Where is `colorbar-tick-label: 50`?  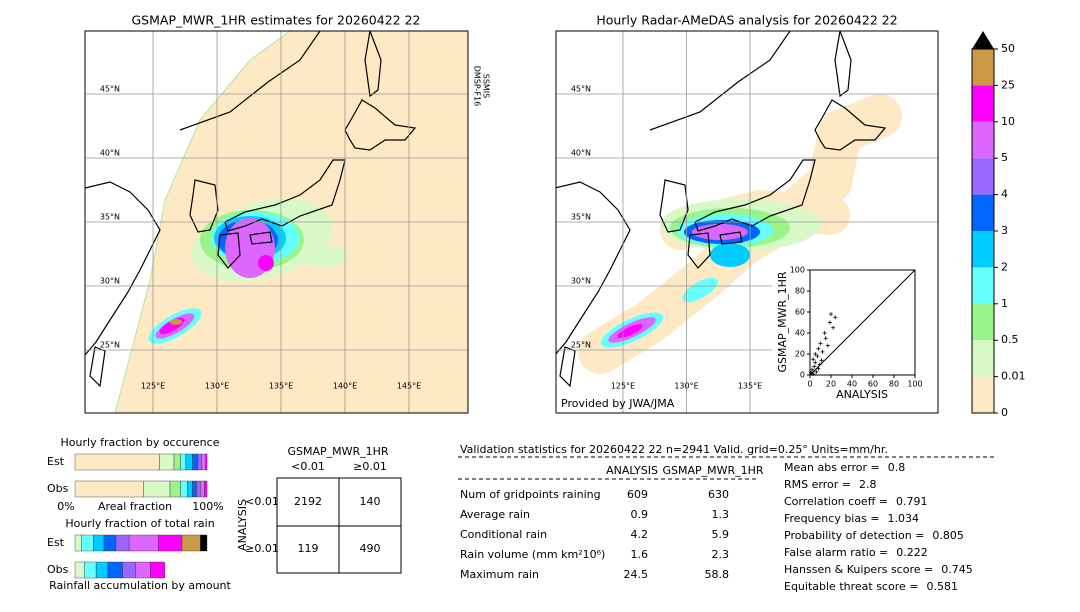
colorbar-tick-label: 50 is located at coordinates (1008, 48).